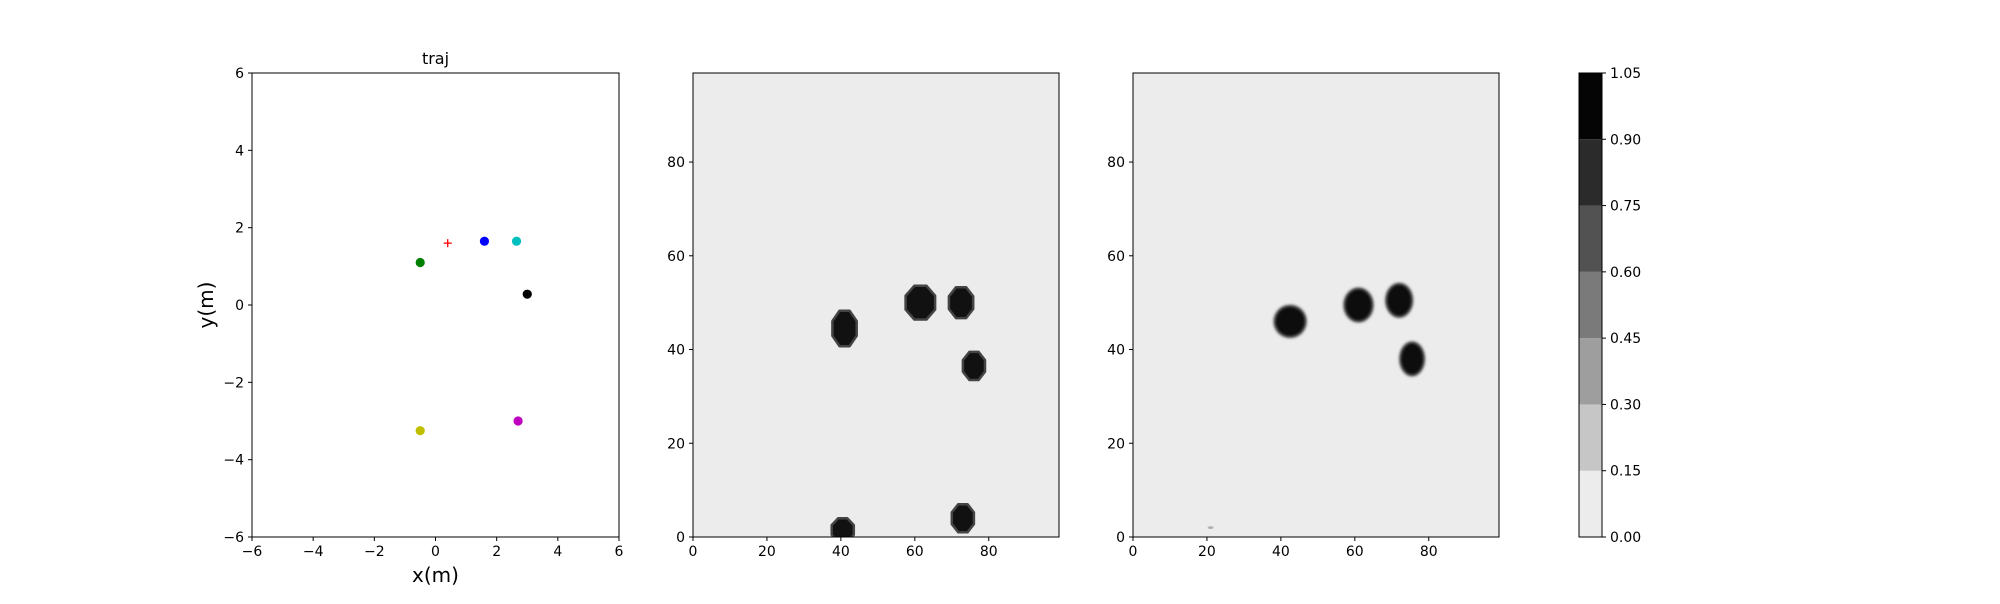 This screenshot has width=2000, height=604. I want to click on traj-x-tick-label: 4, so click(557, 552).